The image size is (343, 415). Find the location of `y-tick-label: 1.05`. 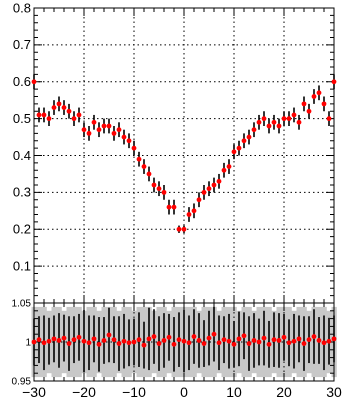

y-tick-label: 1.05 is located at coordinates (22, 303).